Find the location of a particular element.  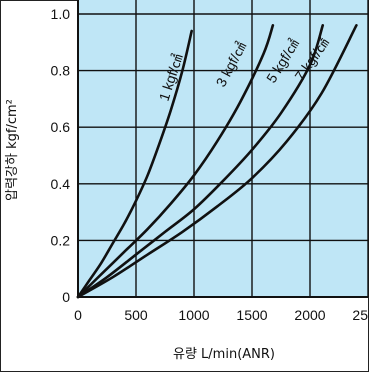

y-tick-label: 0.8 is located at coordinates (61, 71).